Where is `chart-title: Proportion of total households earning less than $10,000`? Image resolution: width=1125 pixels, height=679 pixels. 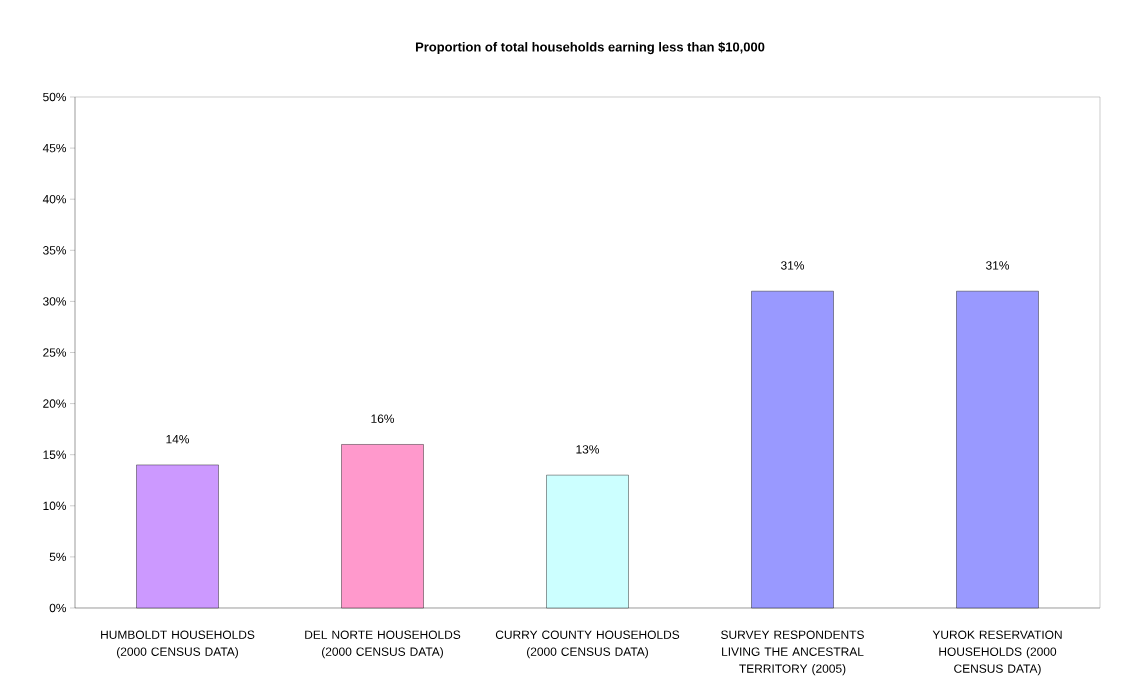
chart-title: Proportion of total households earning less than $10,000 is located at coordinates (590, 48).